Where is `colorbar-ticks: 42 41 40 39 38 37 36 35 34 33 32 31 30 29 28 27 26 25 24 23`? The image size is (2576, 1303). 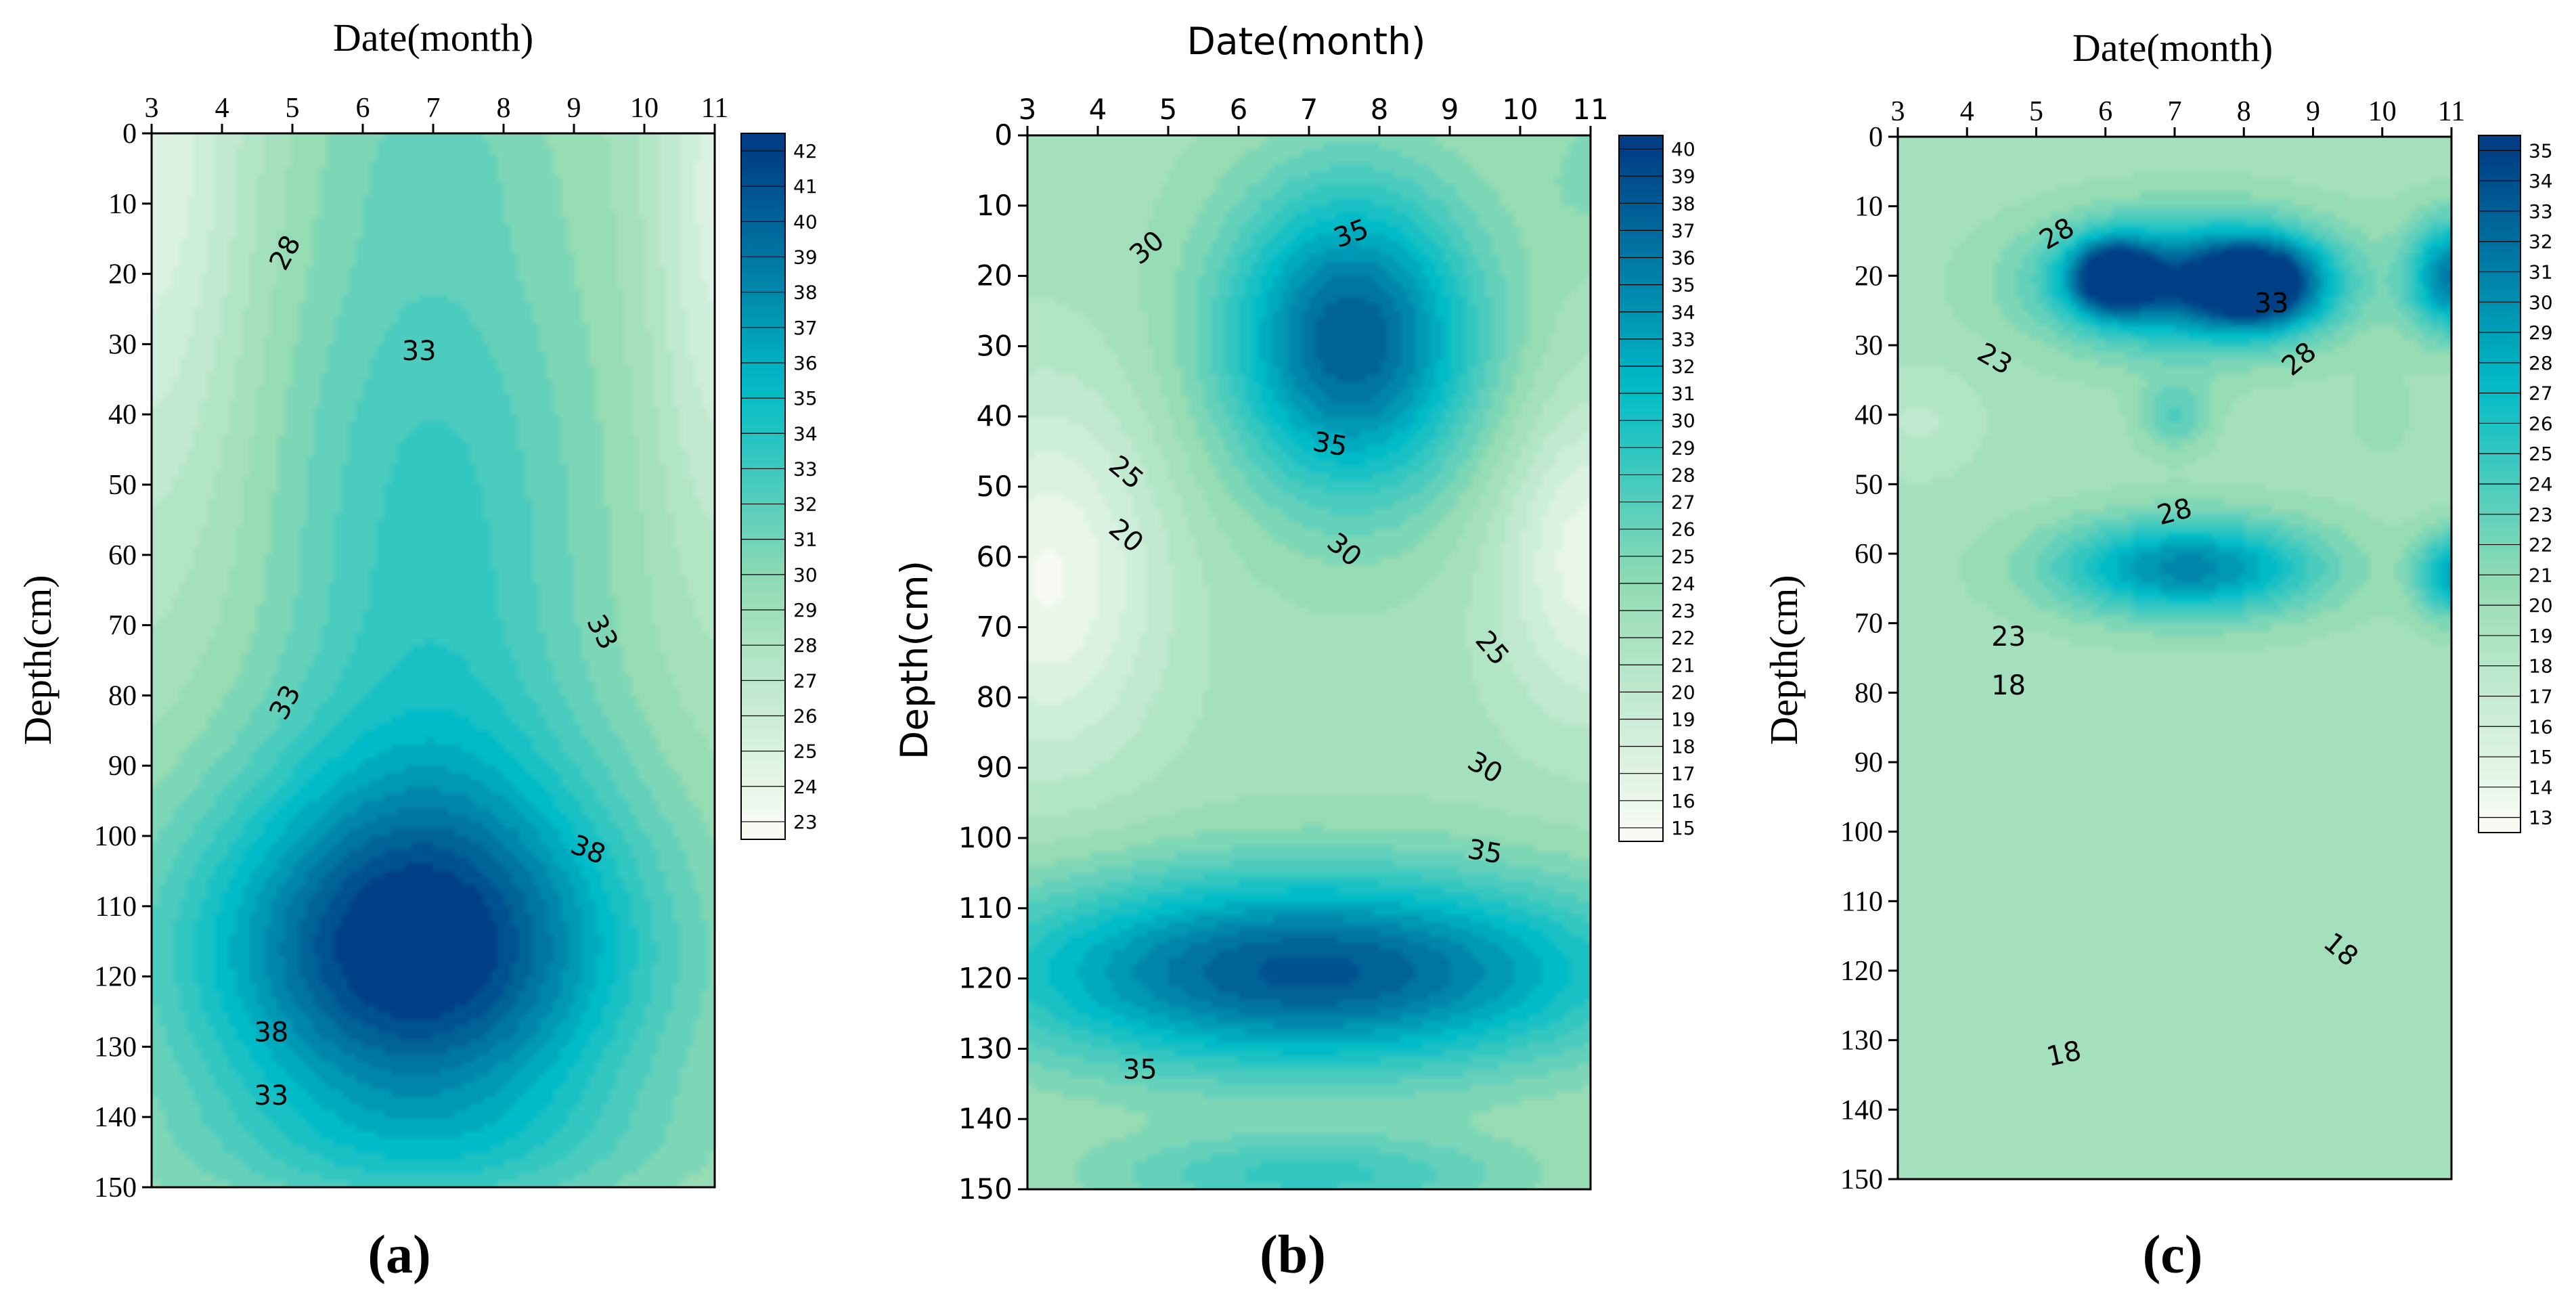
colorbar-ticks: 42 41 40 39 38 37 36 35 34 33 32 31 30 29 28 27 26 25 24 23 is located at coordinates (779, 486).